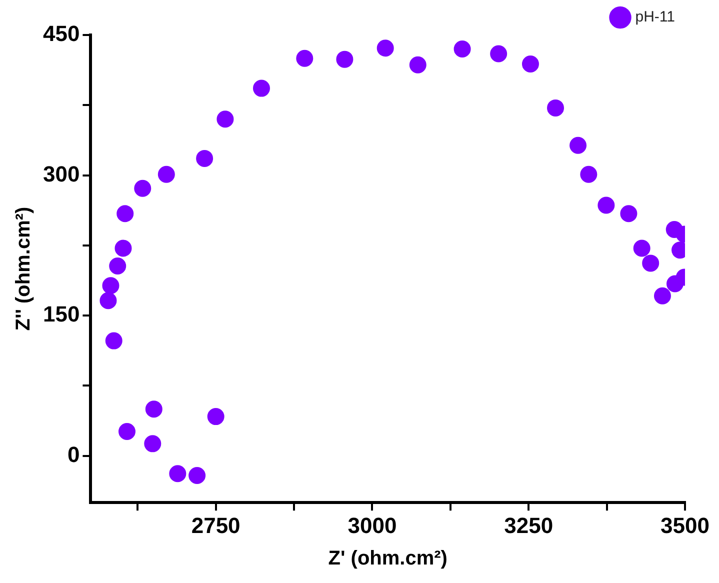  I want to click on x-tick-label: 2750, so click(215, 525).